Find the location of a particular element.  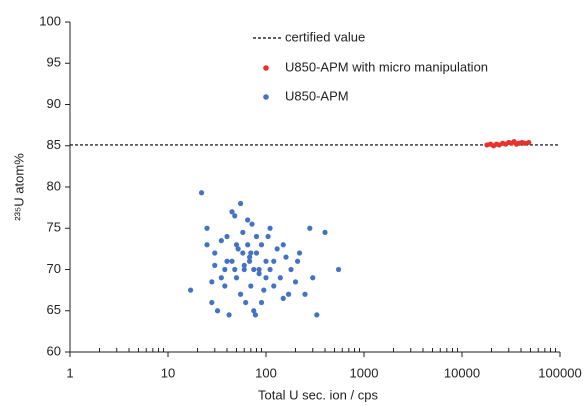

x-tick-label: 10 is located at coordinates (168, 372).